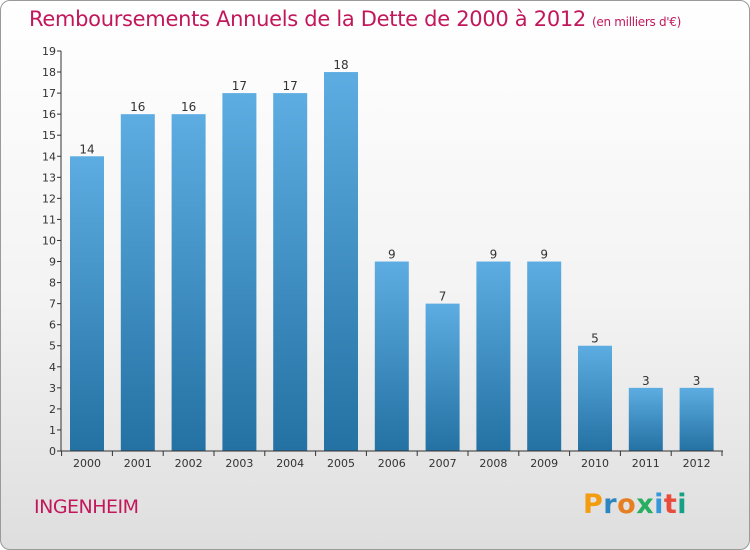 This screenshot has width=750, height=550. I want to click on x-tick-label: 2001, so click(138, 463).